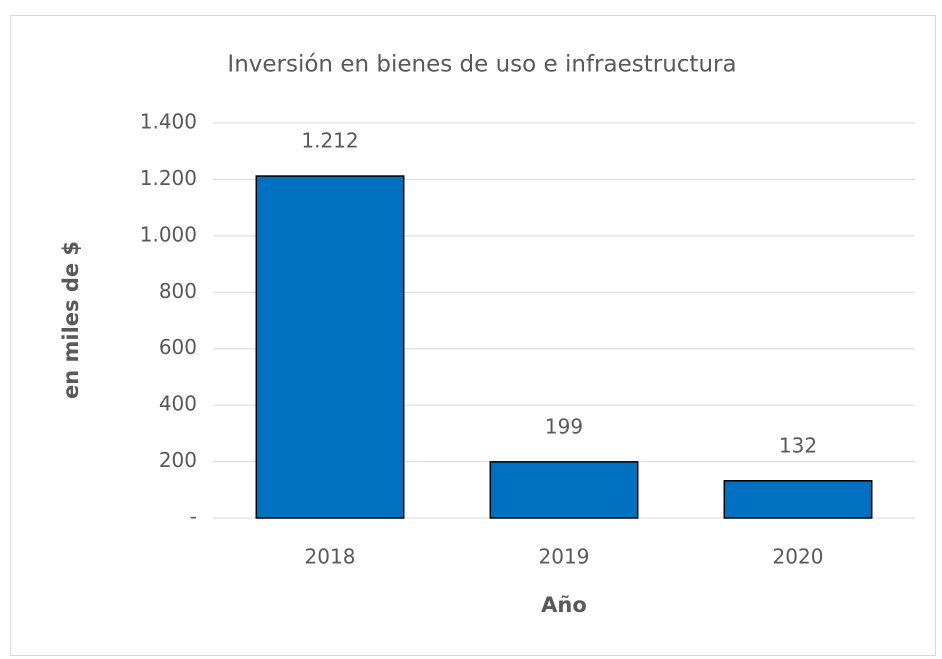  Describe the element at coordinates (178, 291) in the screenshot. I see `y-tick-label: 800` at that location.